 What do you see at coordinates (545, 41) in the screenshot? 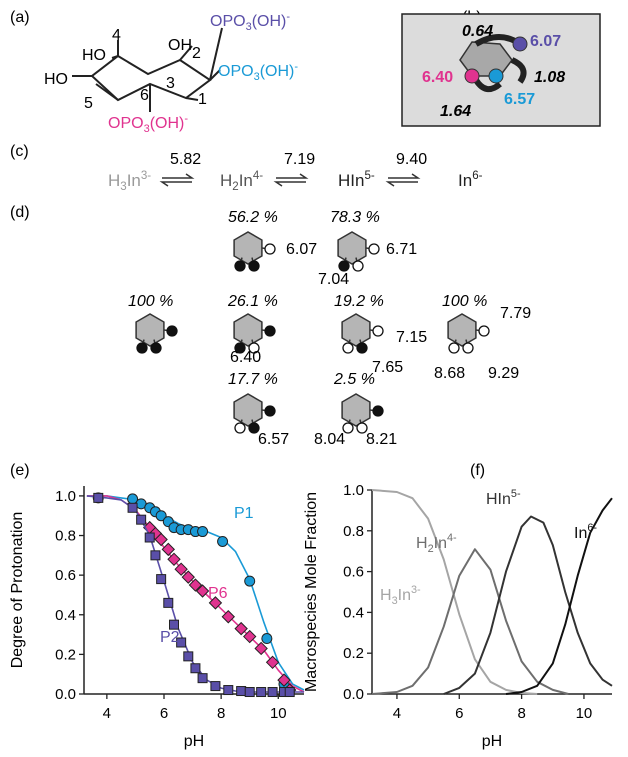
I see `pka-p2: 6.07` at bounding box center [545, 41].